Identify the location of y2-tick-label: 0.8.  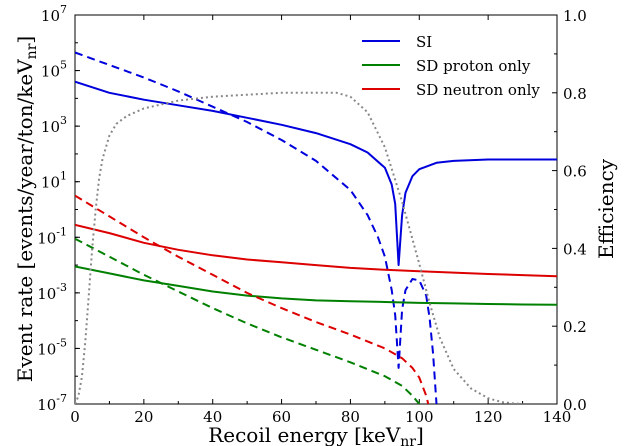
(575, 94).